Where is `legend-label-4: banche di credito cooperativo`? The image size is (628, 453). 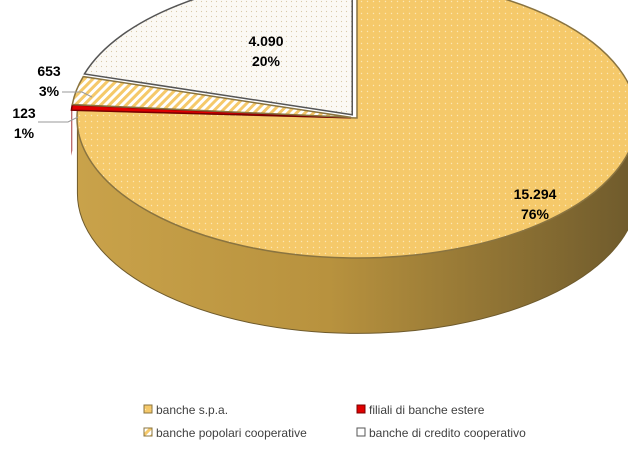
legend-label-4: banche di credito cooperativo is located at coordinates (447, 433).